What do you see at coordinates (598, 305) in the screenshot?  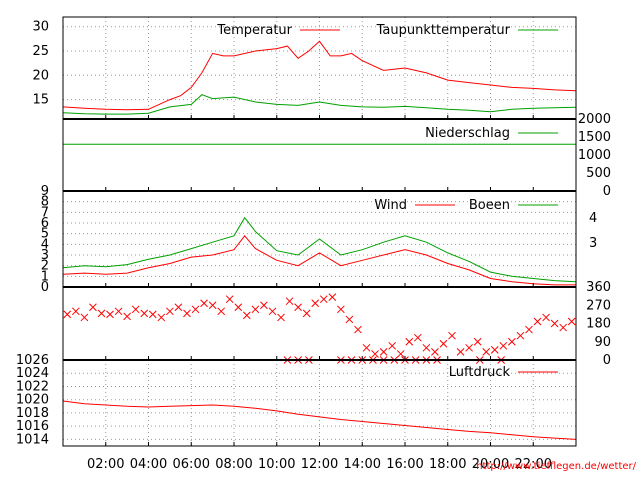 I see `dir-y-tick-label: 270` at bounding box center [598, 305].